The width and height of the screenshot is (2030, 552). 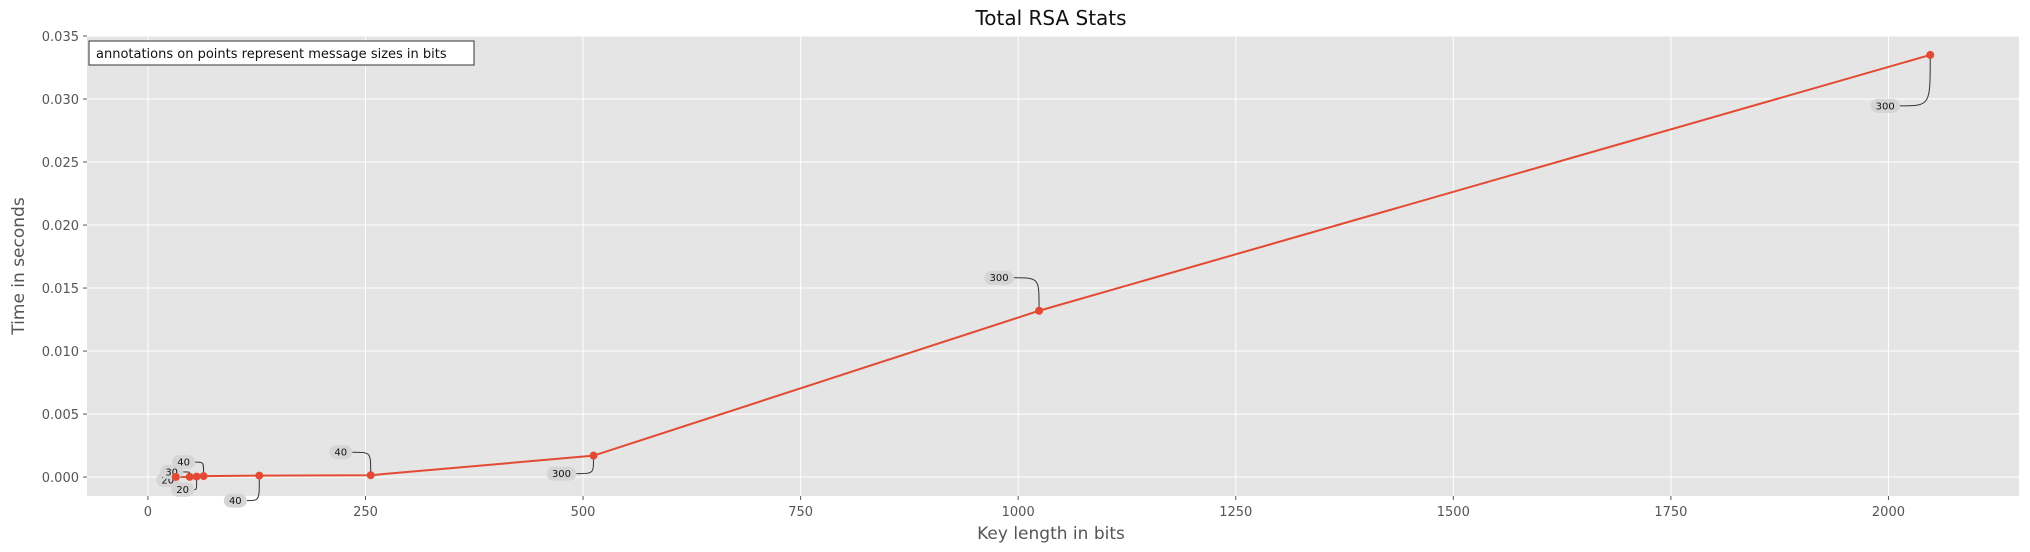 I want to click on x-axis-ticks: 0 250 500 750 1000 1250 1500 1750 2000, so click(x=1024, y=508).